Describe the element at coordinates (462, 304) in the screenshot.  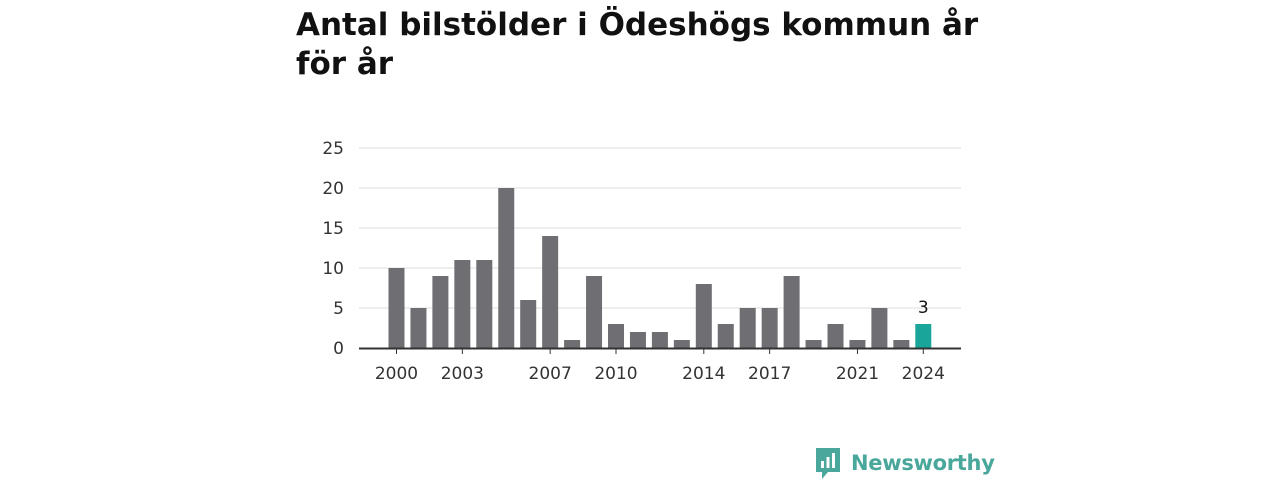
I see `bar-2003` at that location.